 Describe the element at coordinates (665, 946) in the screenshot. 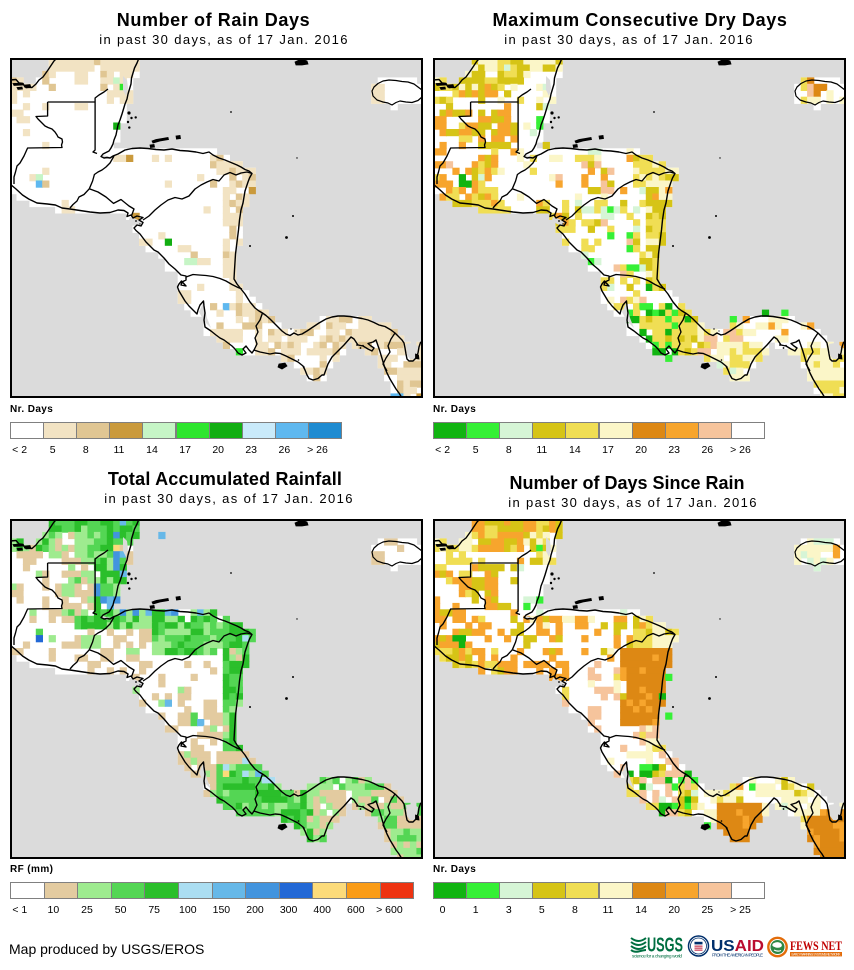

I see `svg-text: USGS` at that location.